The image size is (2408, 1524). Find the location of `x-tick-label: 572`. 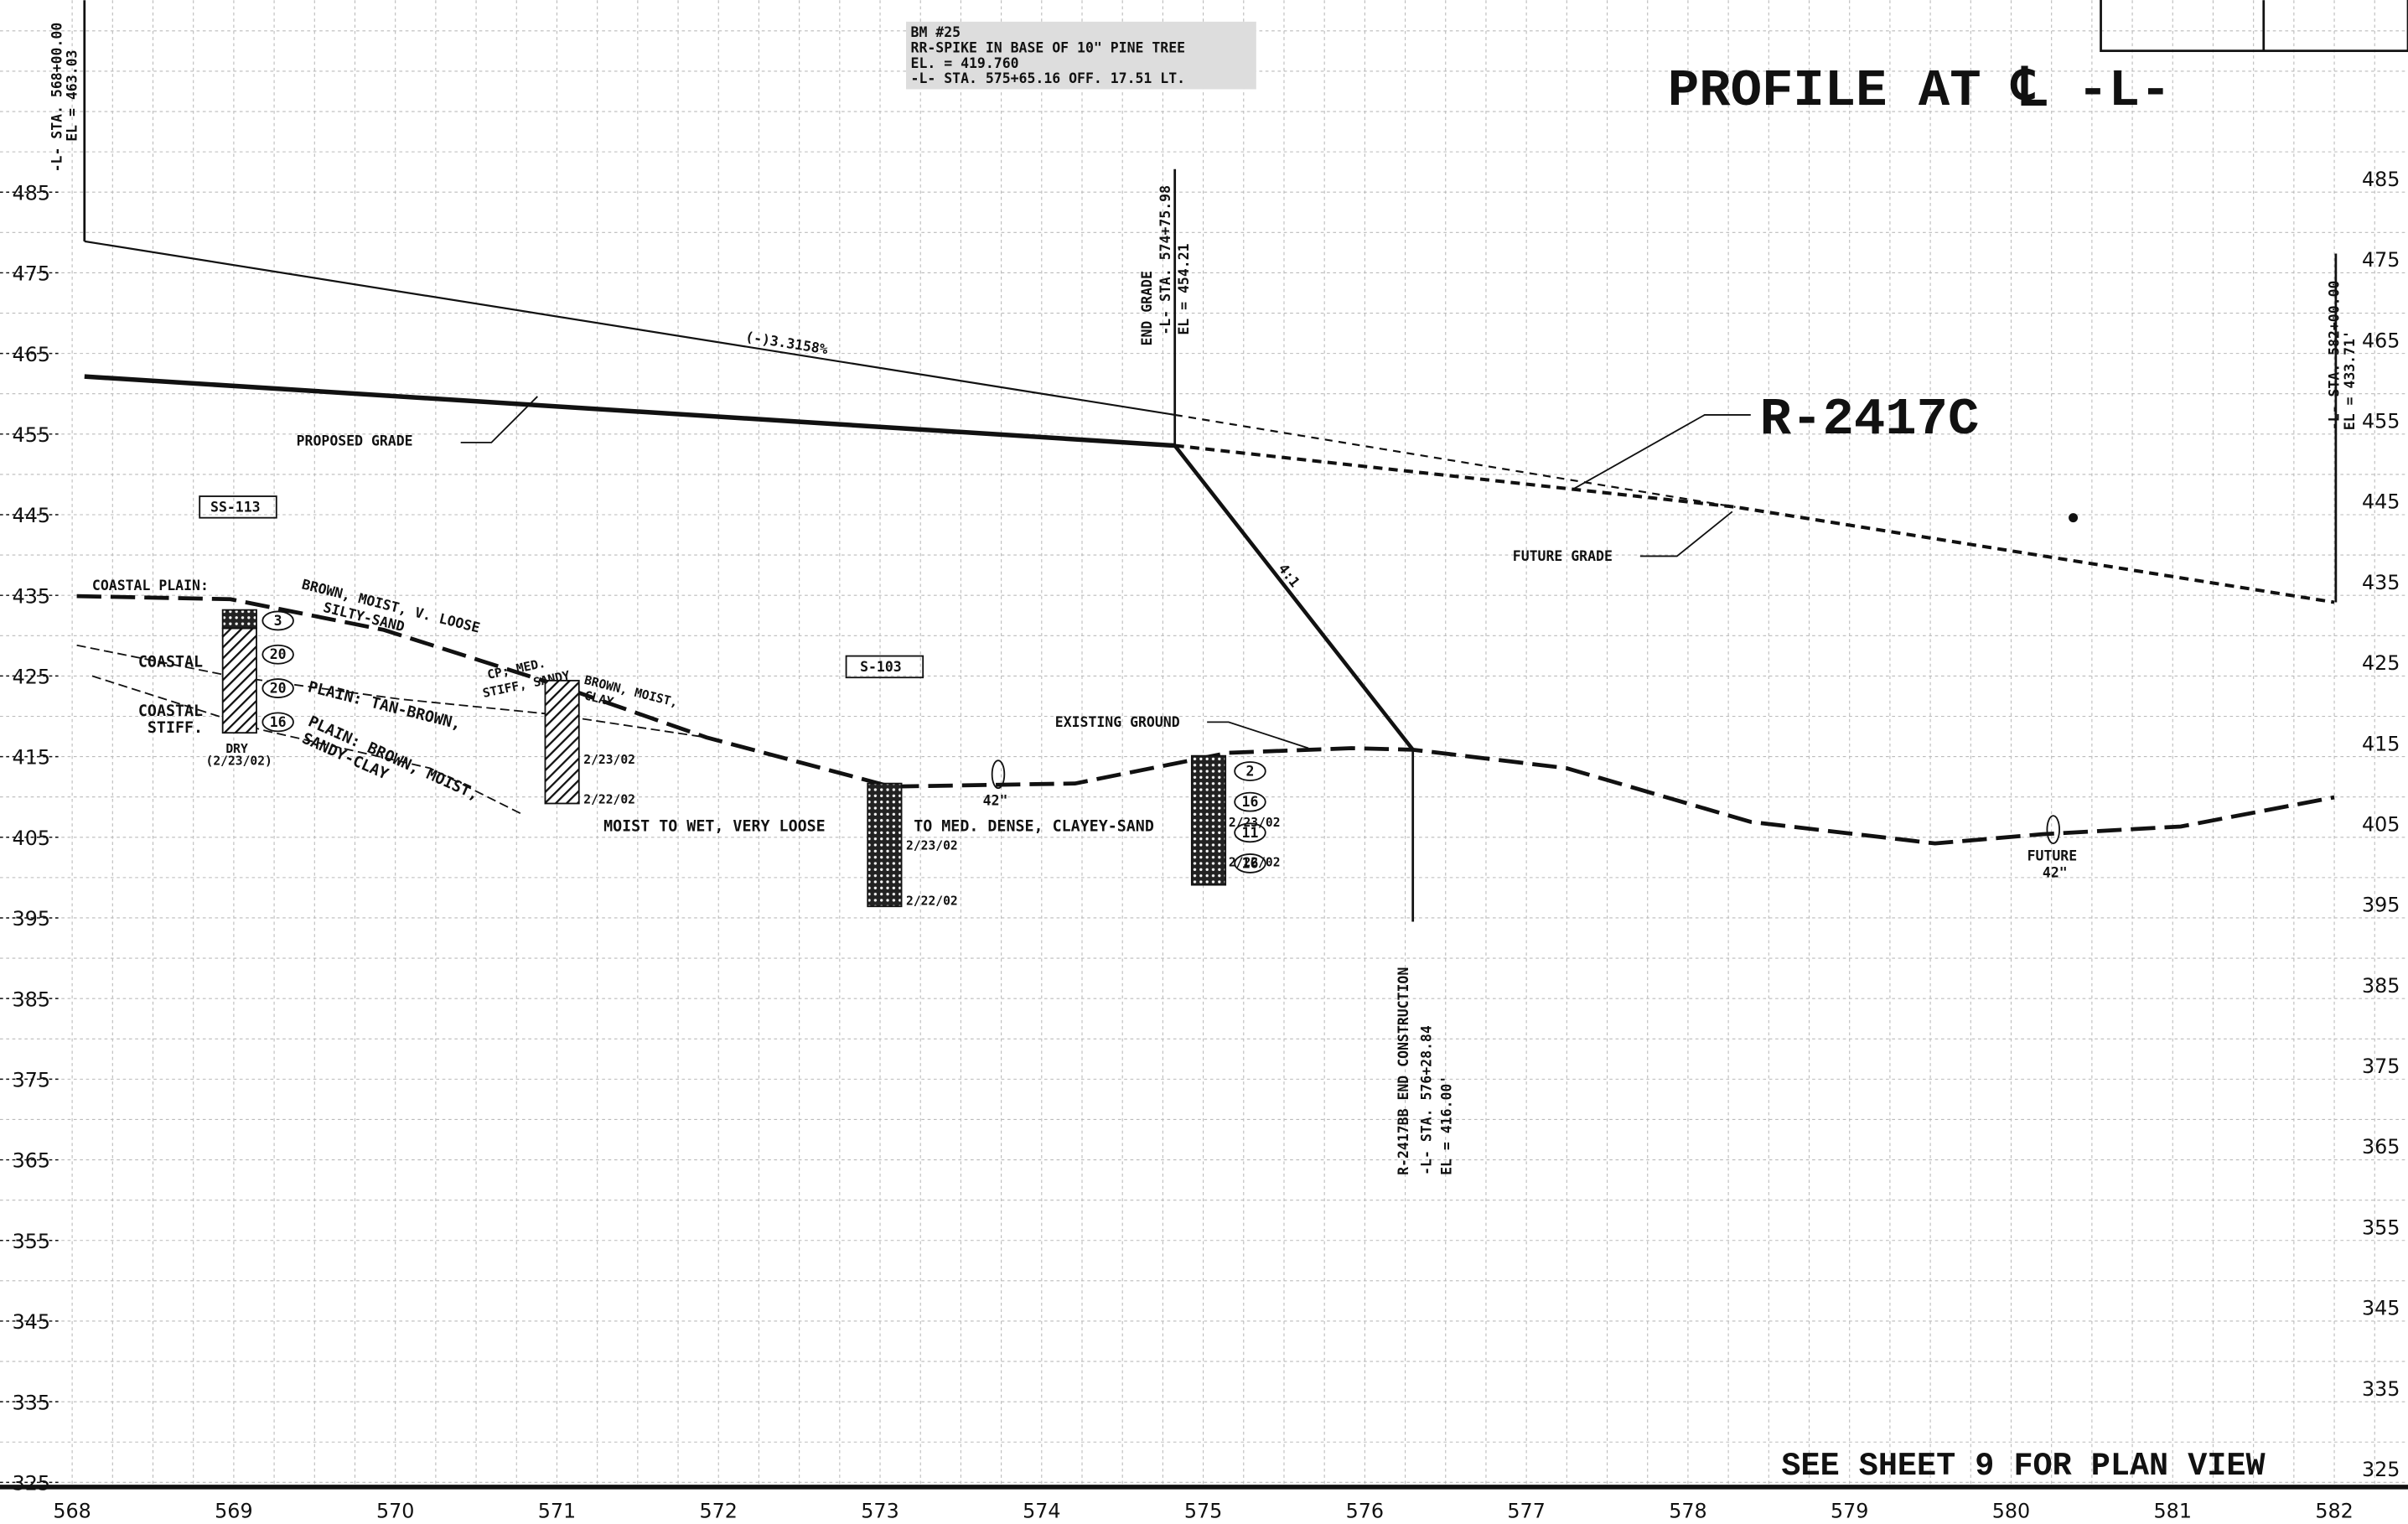

x-tick-label: 572 is located at coordinates (719, 1511).